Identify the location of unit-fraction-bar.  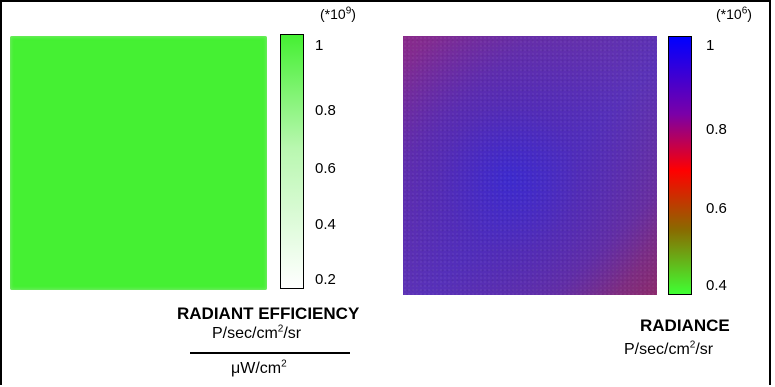
(270, 353).